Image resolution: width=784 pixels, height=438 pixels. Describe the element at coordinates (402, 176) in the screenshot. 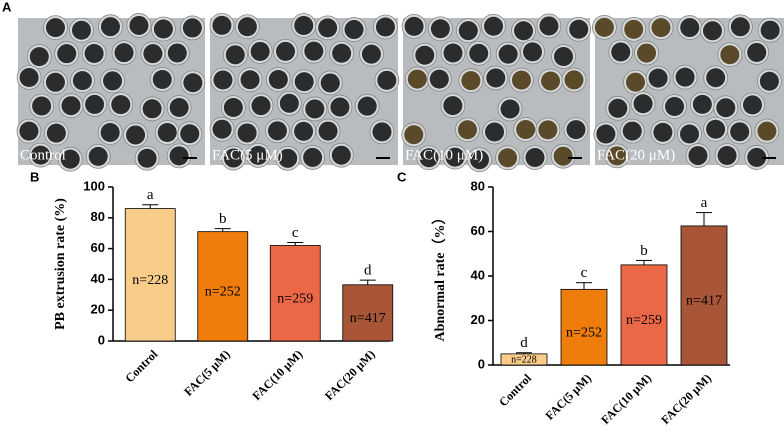

I see `panel-label: C` at that location.